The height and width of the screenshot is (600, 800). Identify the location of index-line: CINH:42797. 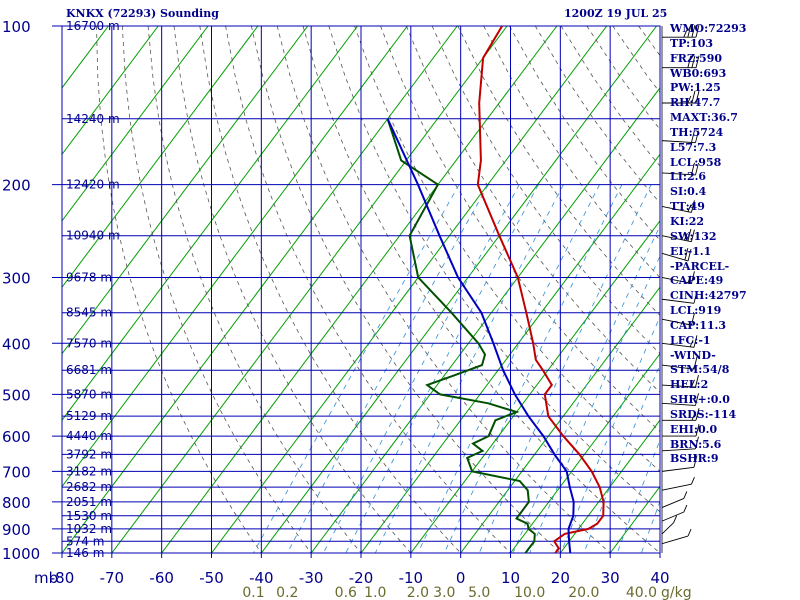
(708, 296).